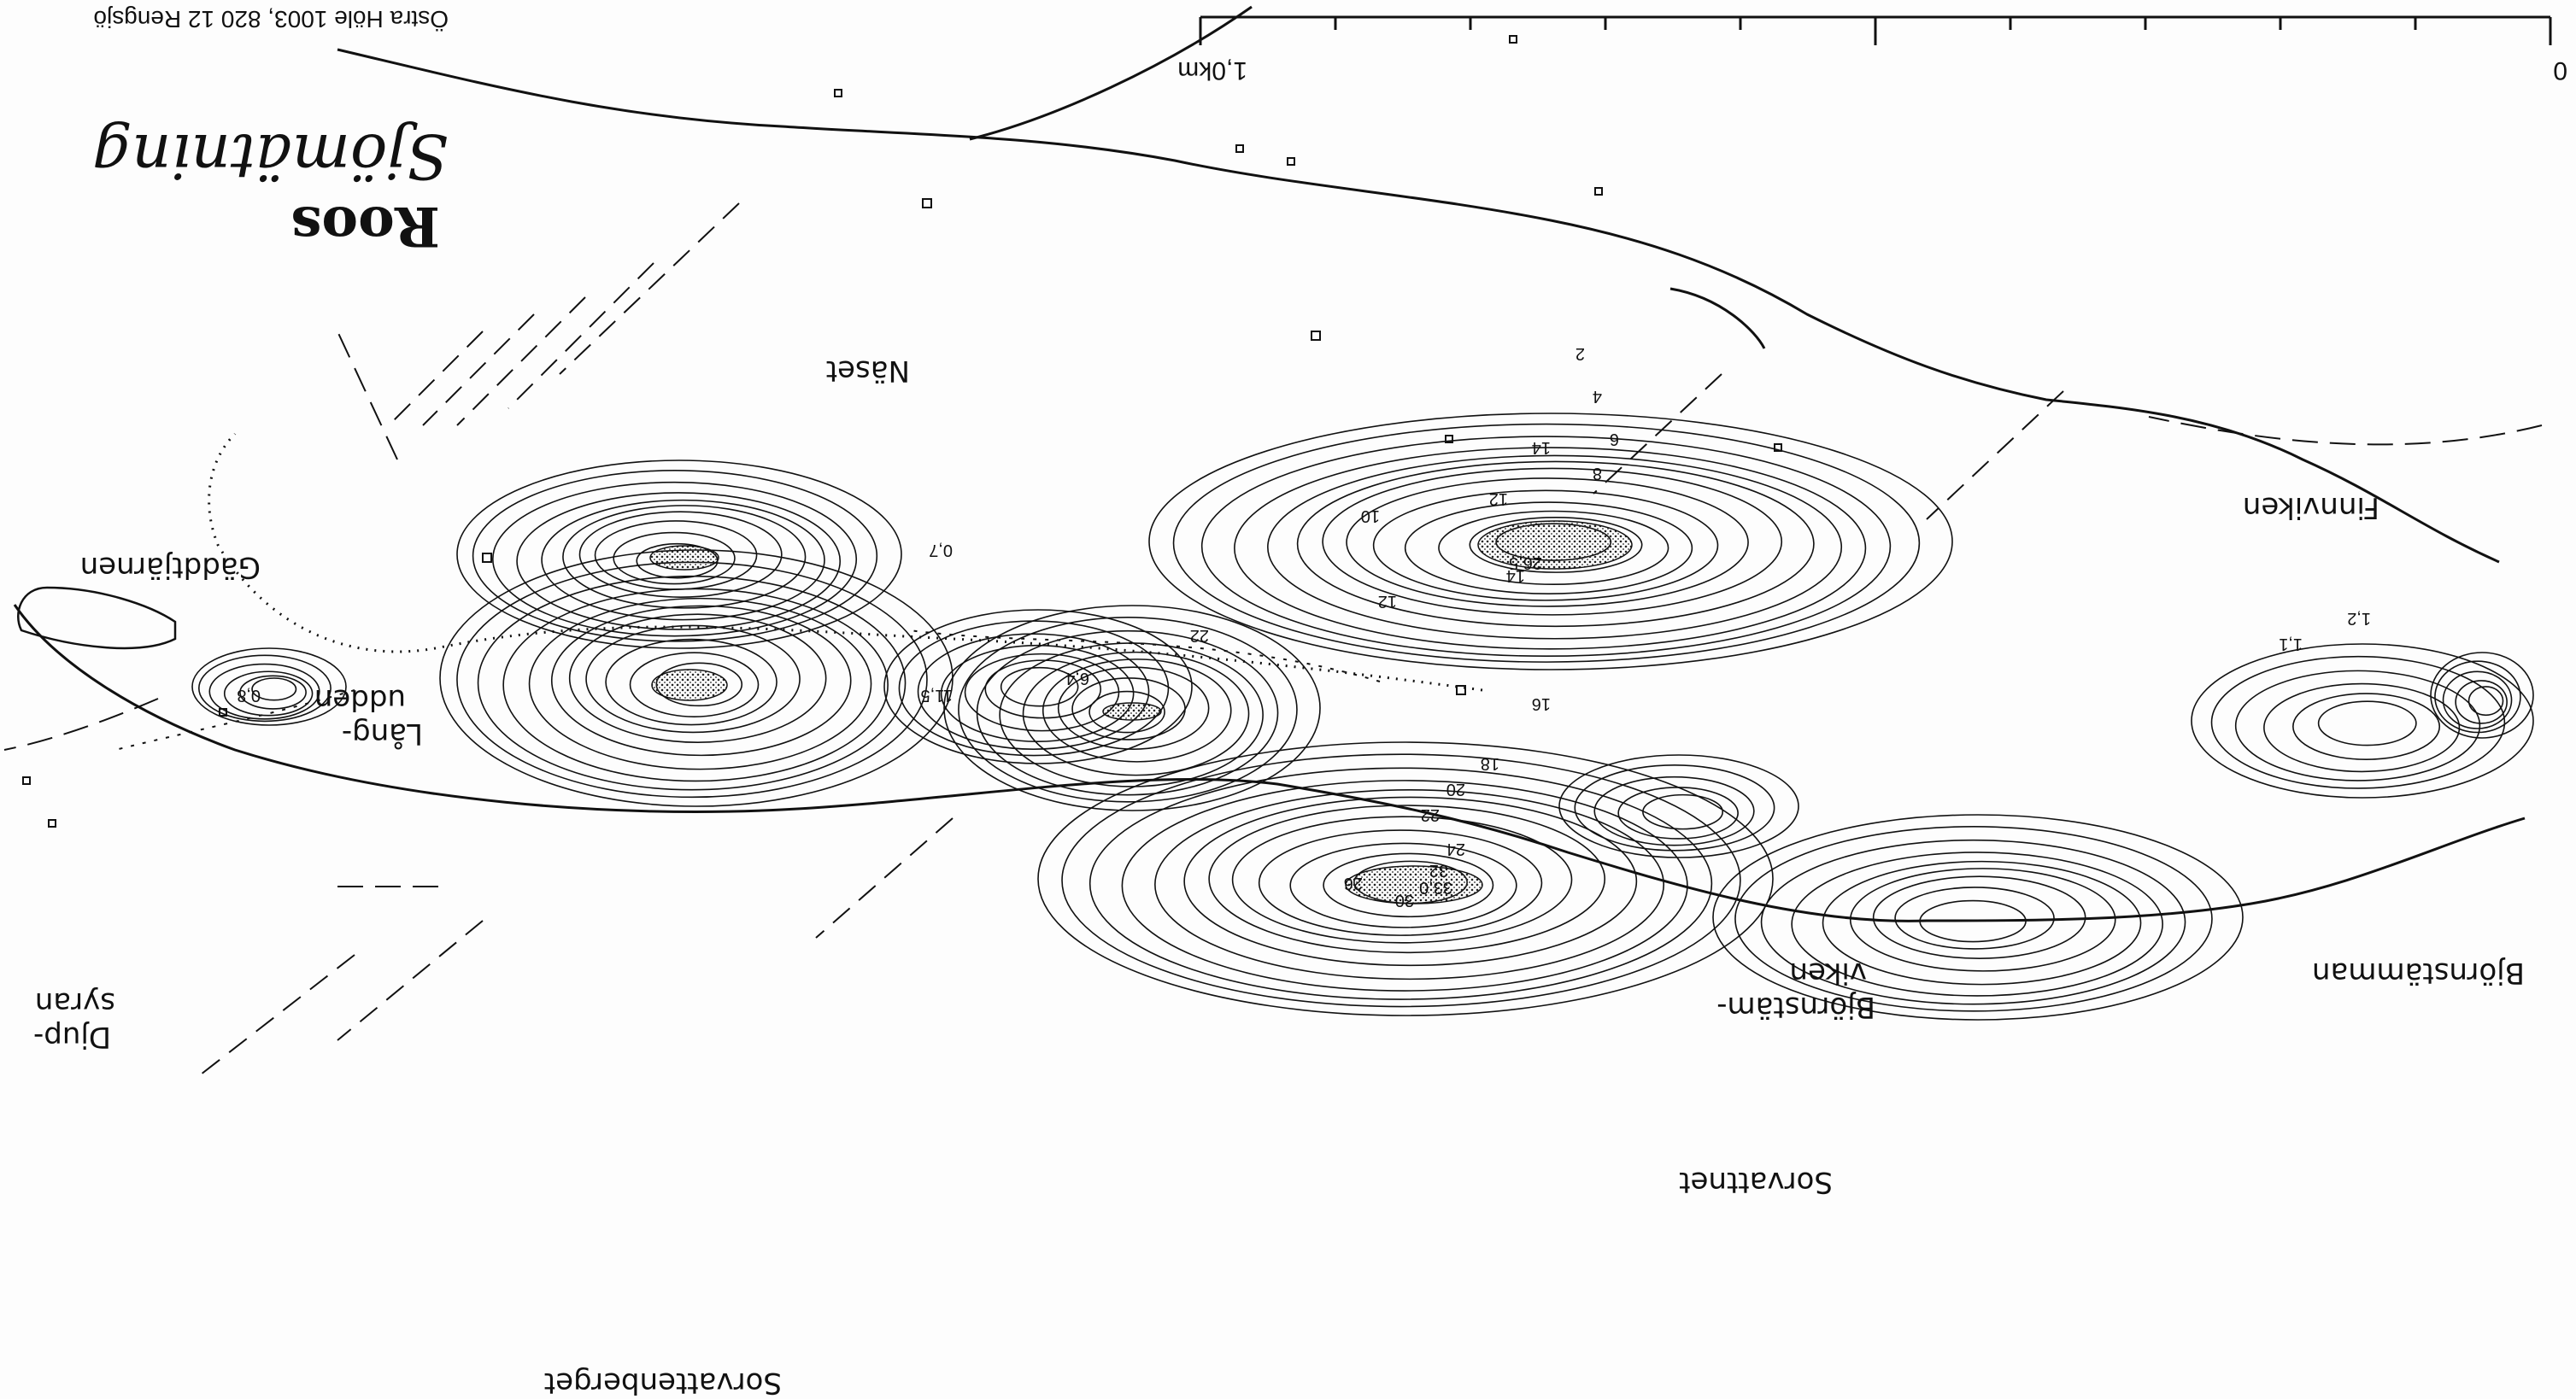  I want to click on dotted-trail, so click(845, 562).